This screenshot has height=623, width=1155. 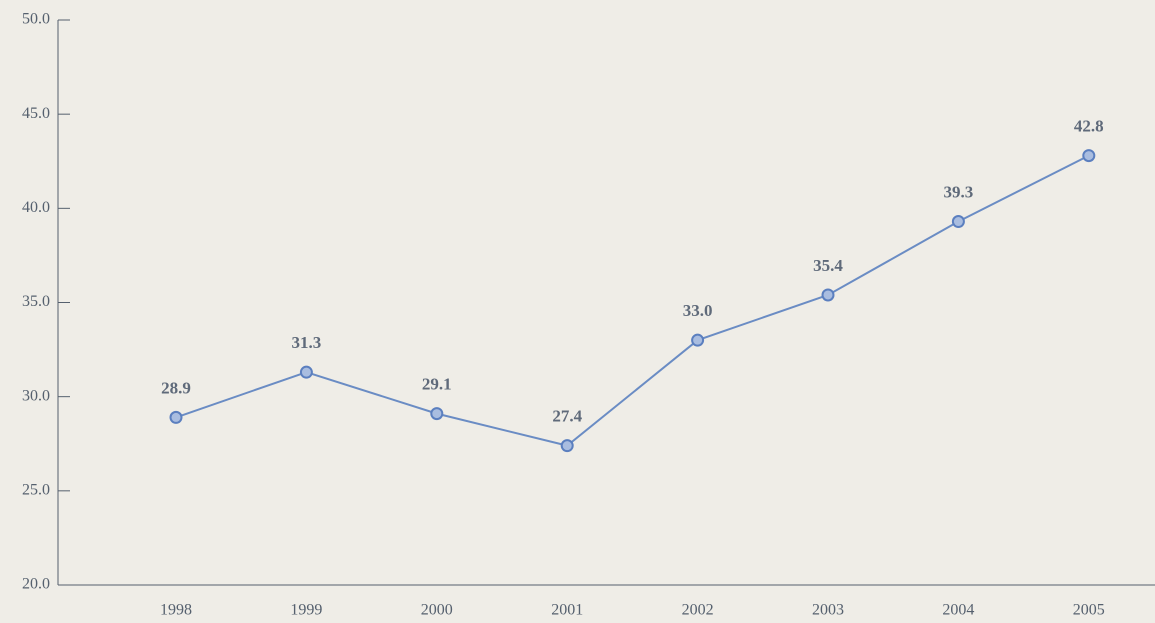 I want to click on y-tick-label: 40.0, so click(x=36, y=207).